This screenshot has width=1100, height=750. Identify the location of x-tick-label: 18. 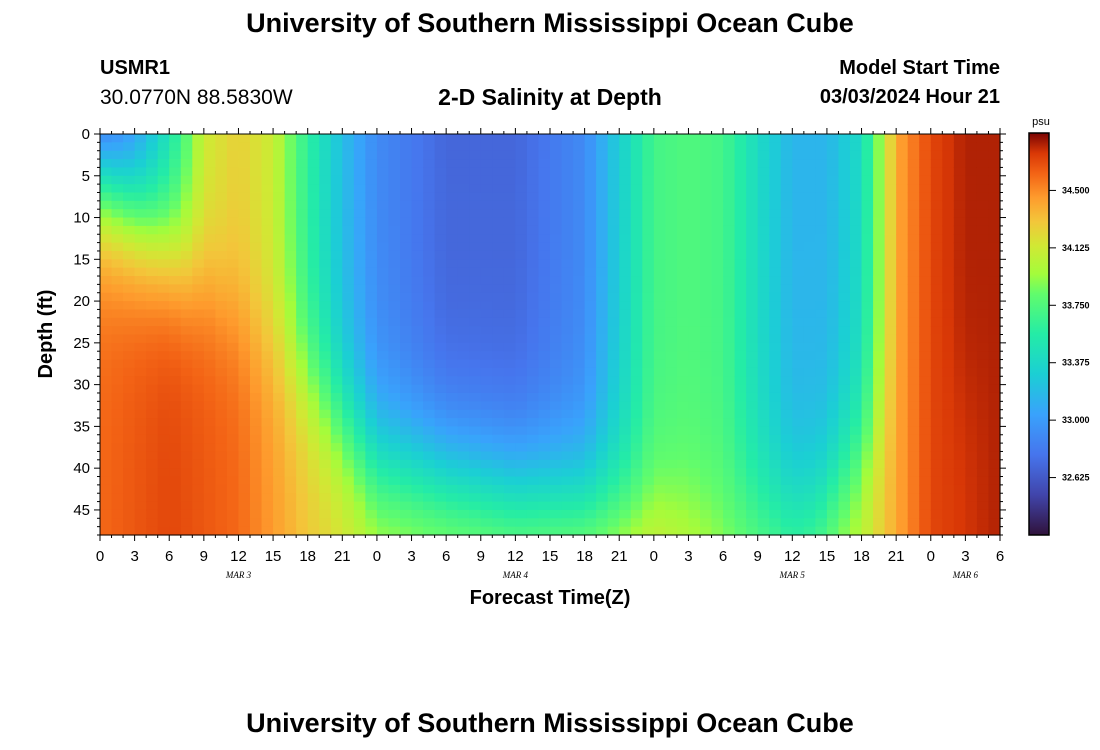
(584, 556).